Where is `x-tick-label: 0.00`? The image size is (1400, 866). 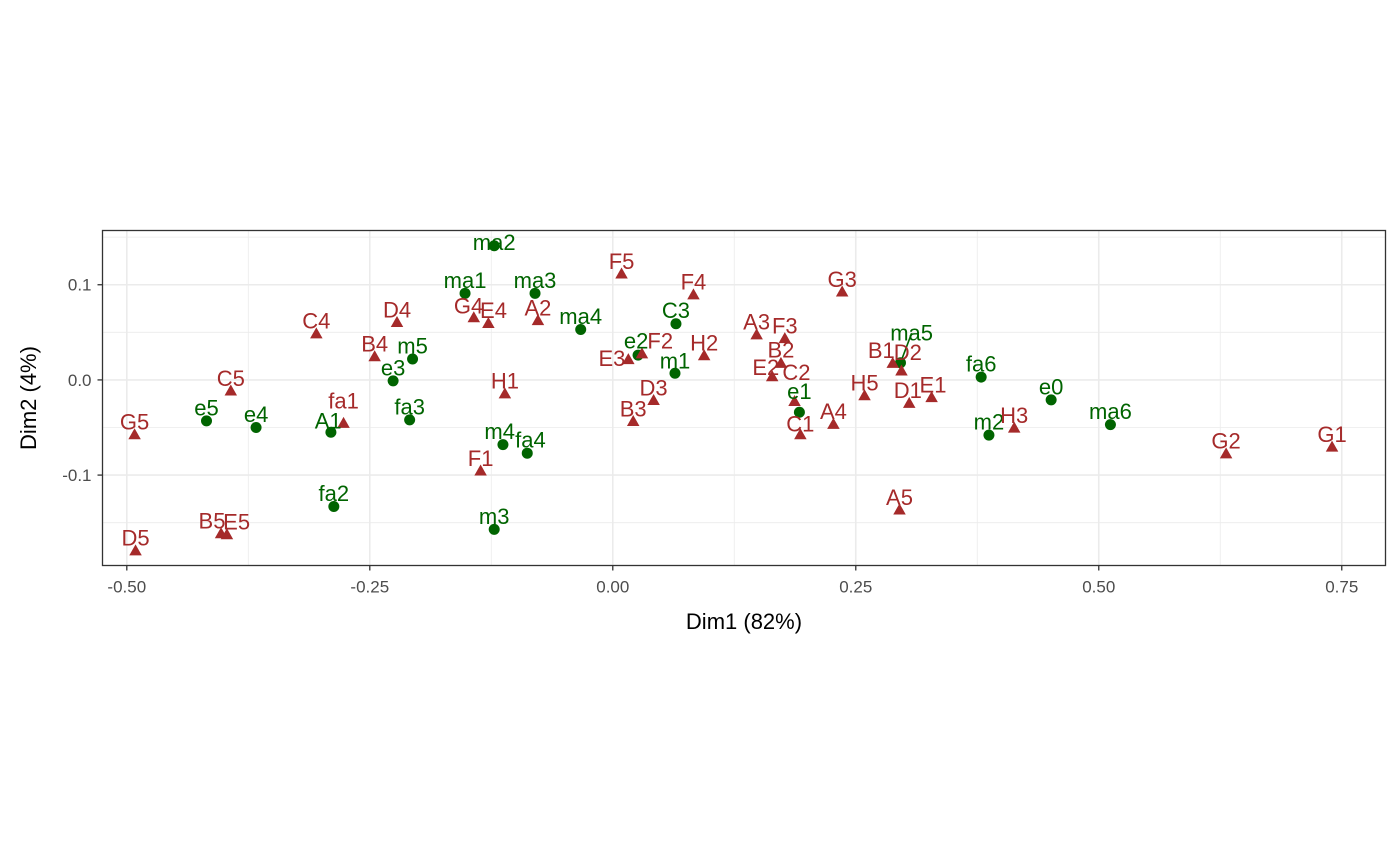 x-tick-label: 0.00 is located at coordinates (612, 587).